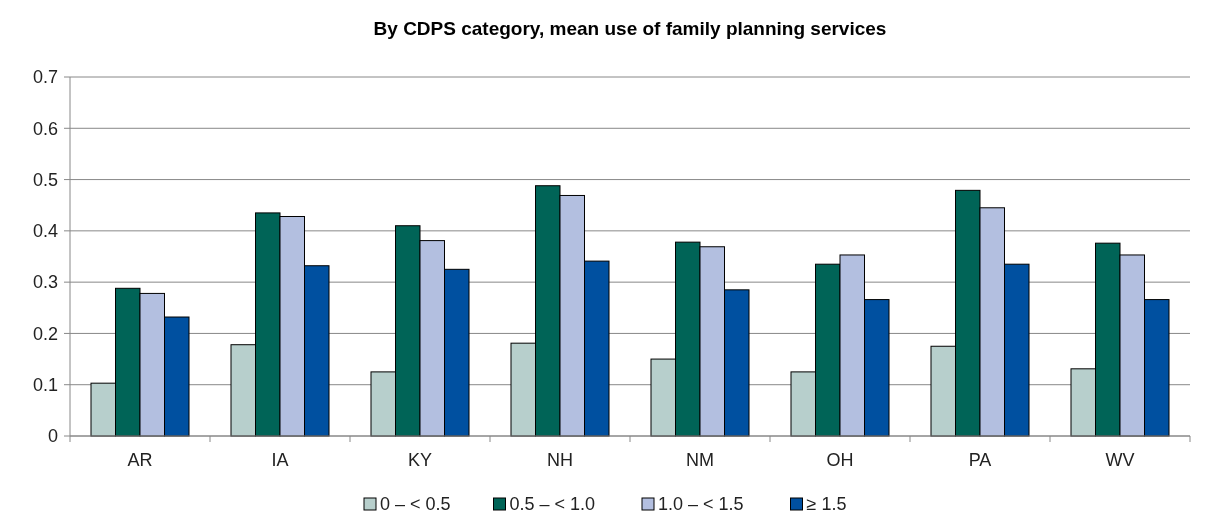  What do you see at coordinates (826, 504) in the screenshot?
I see `legend-label: ≥ 1.5` at bounding box center [826, 504].